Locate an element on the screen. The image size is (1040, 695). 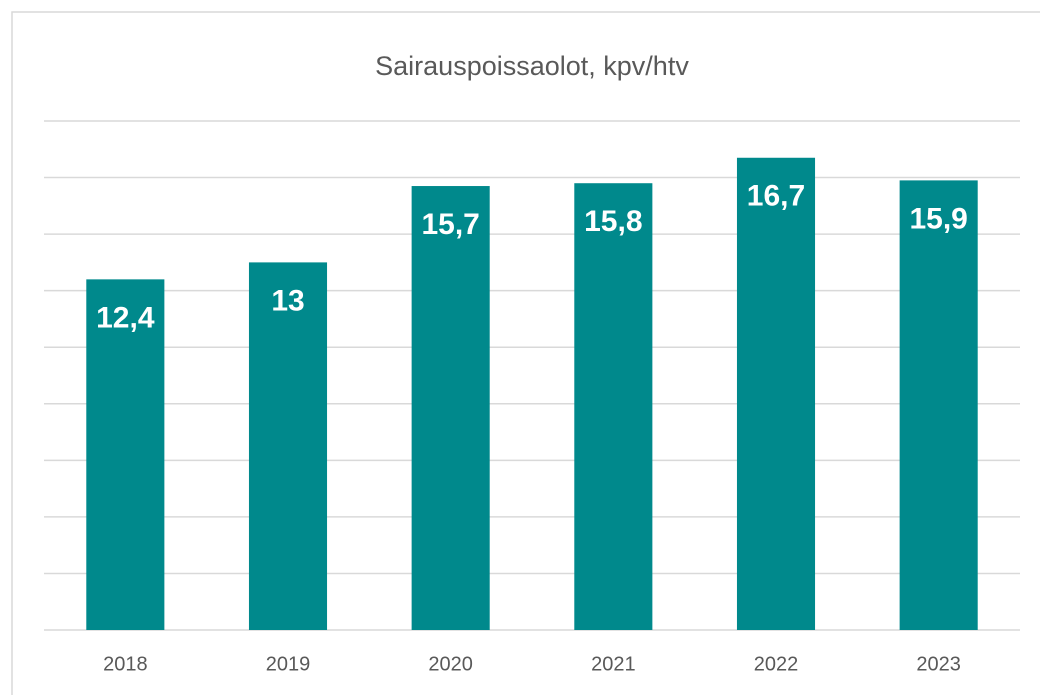
data-label: 13 is located at coordinates (287, 300).